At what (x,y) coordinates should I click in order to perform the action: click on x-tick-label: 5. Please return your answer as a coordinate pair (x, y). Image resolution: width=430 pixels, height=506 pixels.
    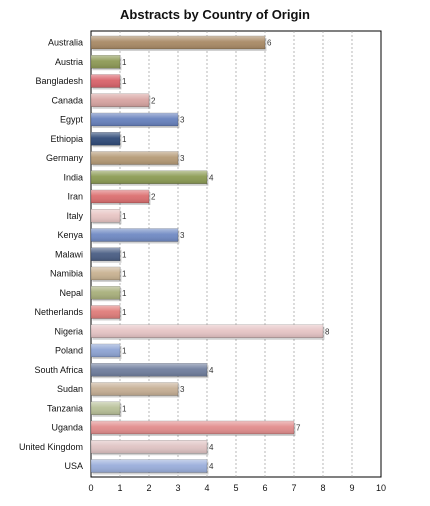
    Looking at the image, I should click on (235, 488).